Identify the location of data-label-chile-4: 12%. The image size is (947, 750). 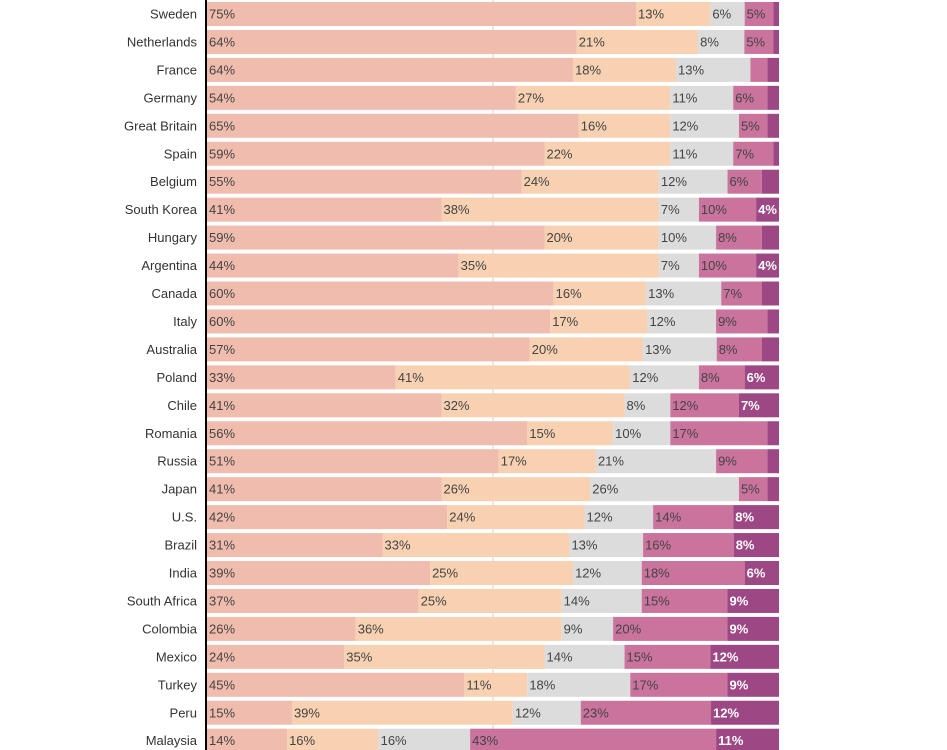
(685, 405).